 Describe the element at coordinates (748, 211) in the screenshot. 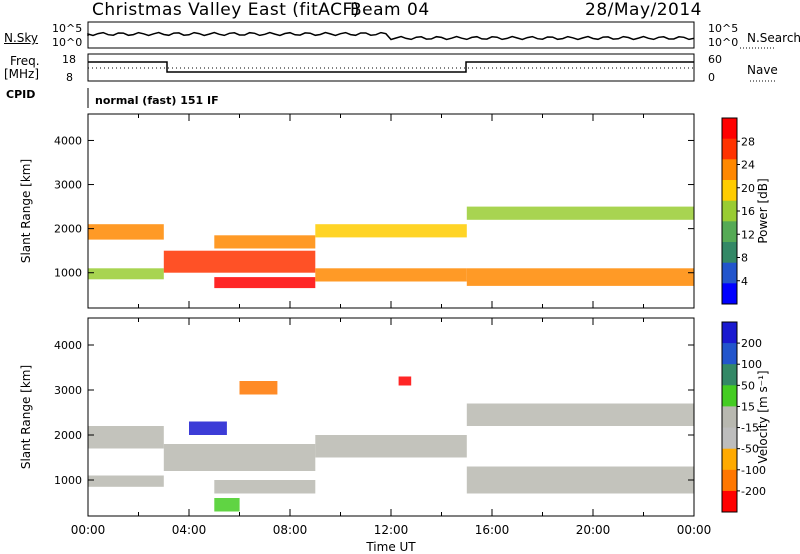

I see `colorbar-tick-label: 16` at that location.